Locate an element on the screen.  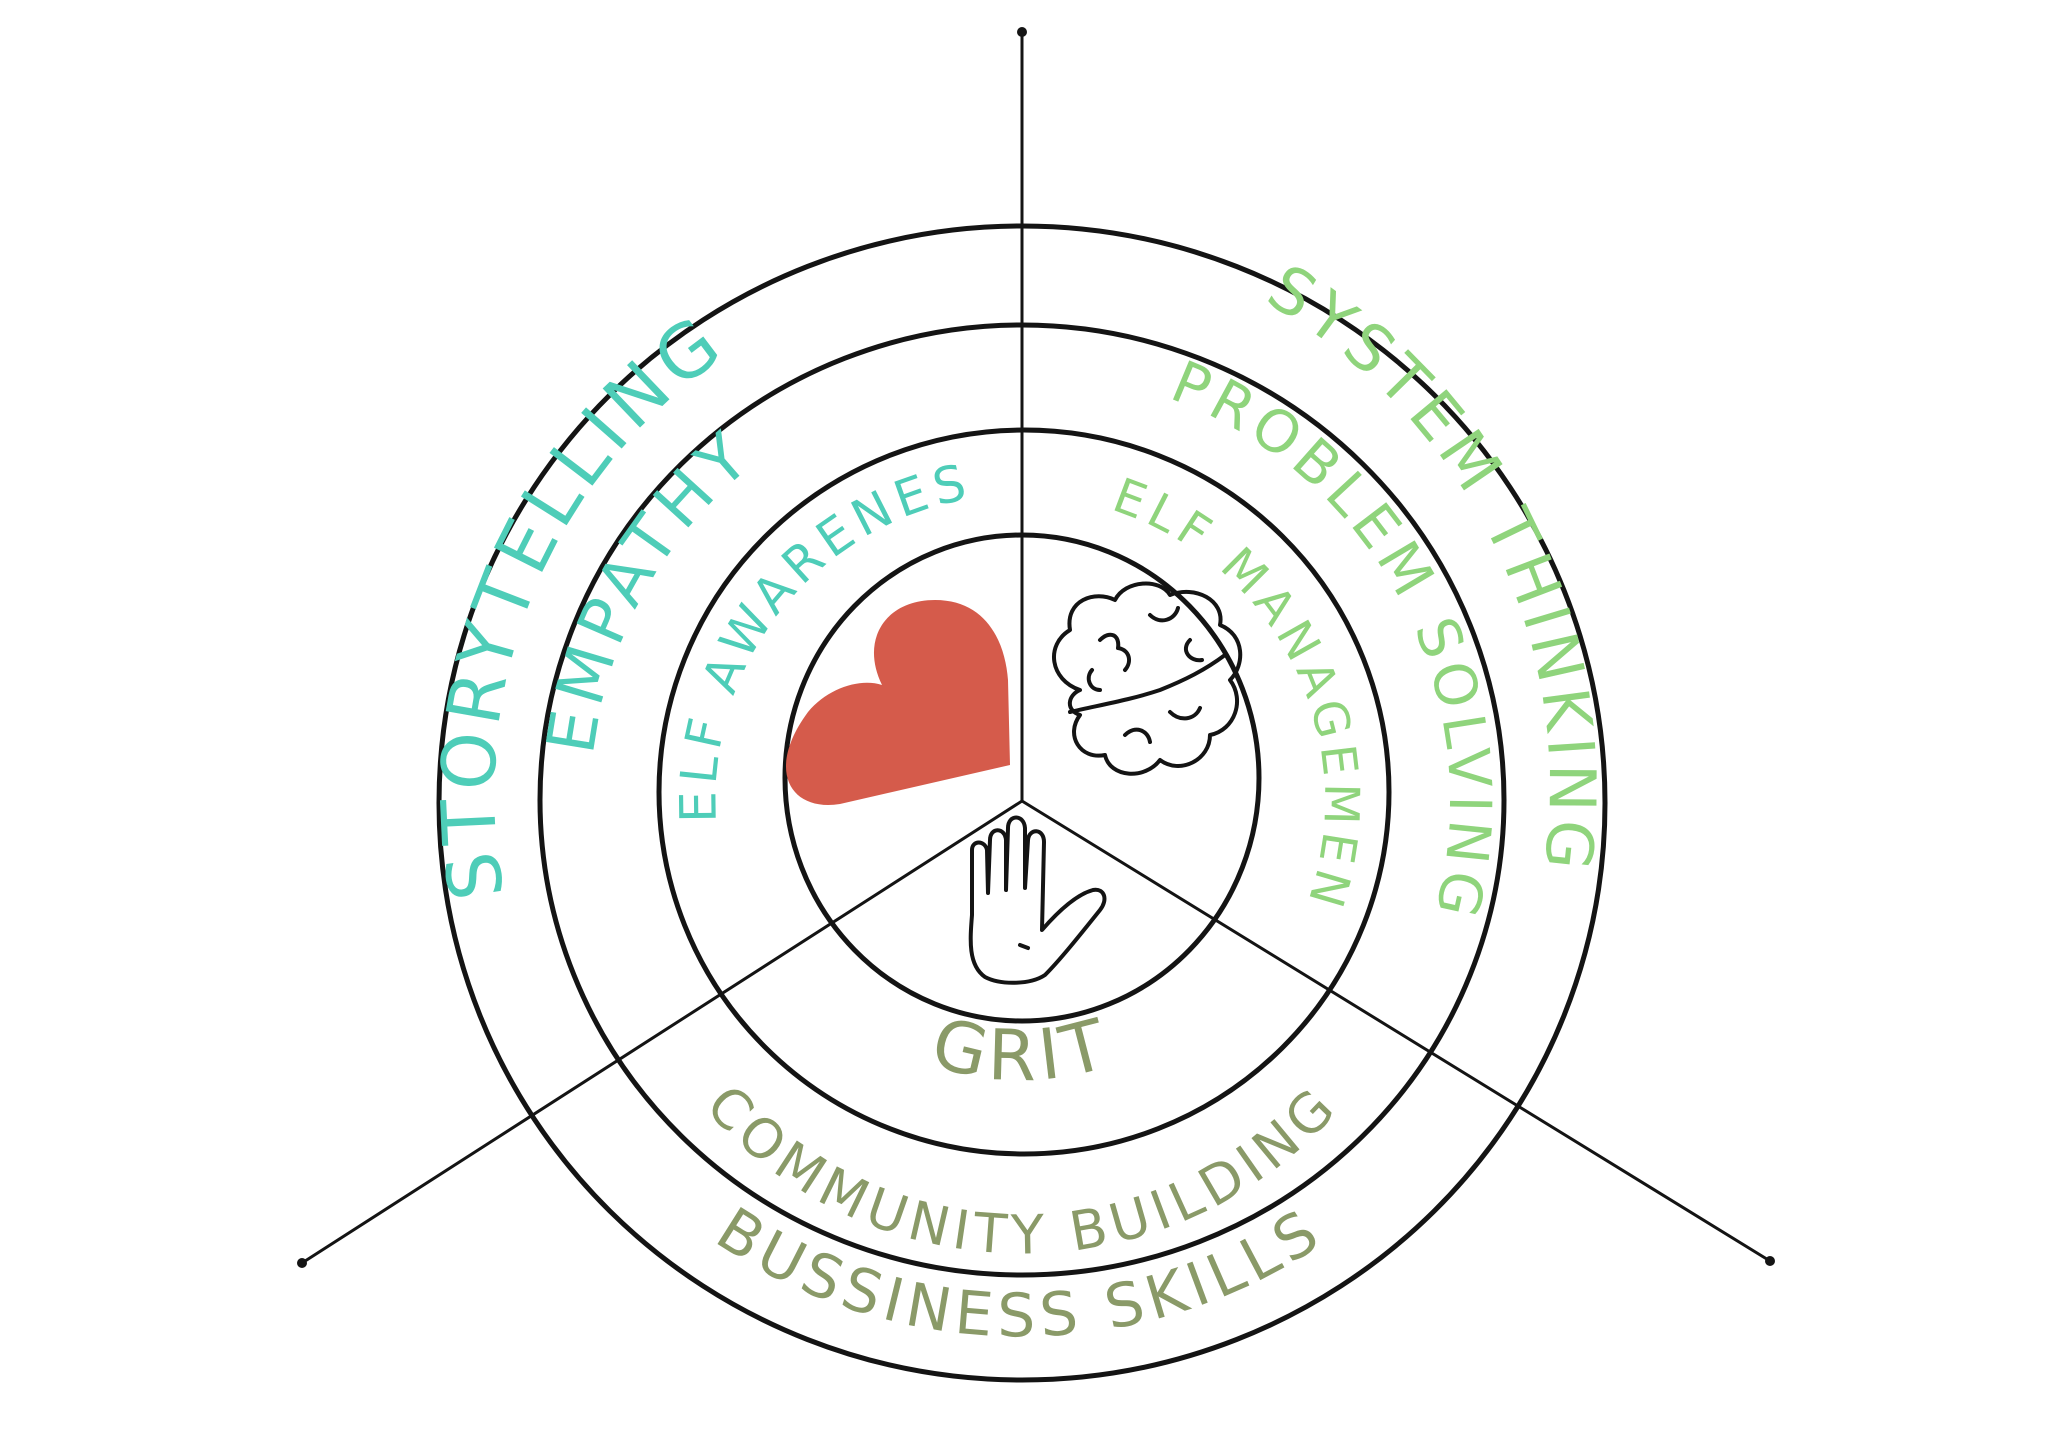
ring-inner is located at coordinates (1022, 778).